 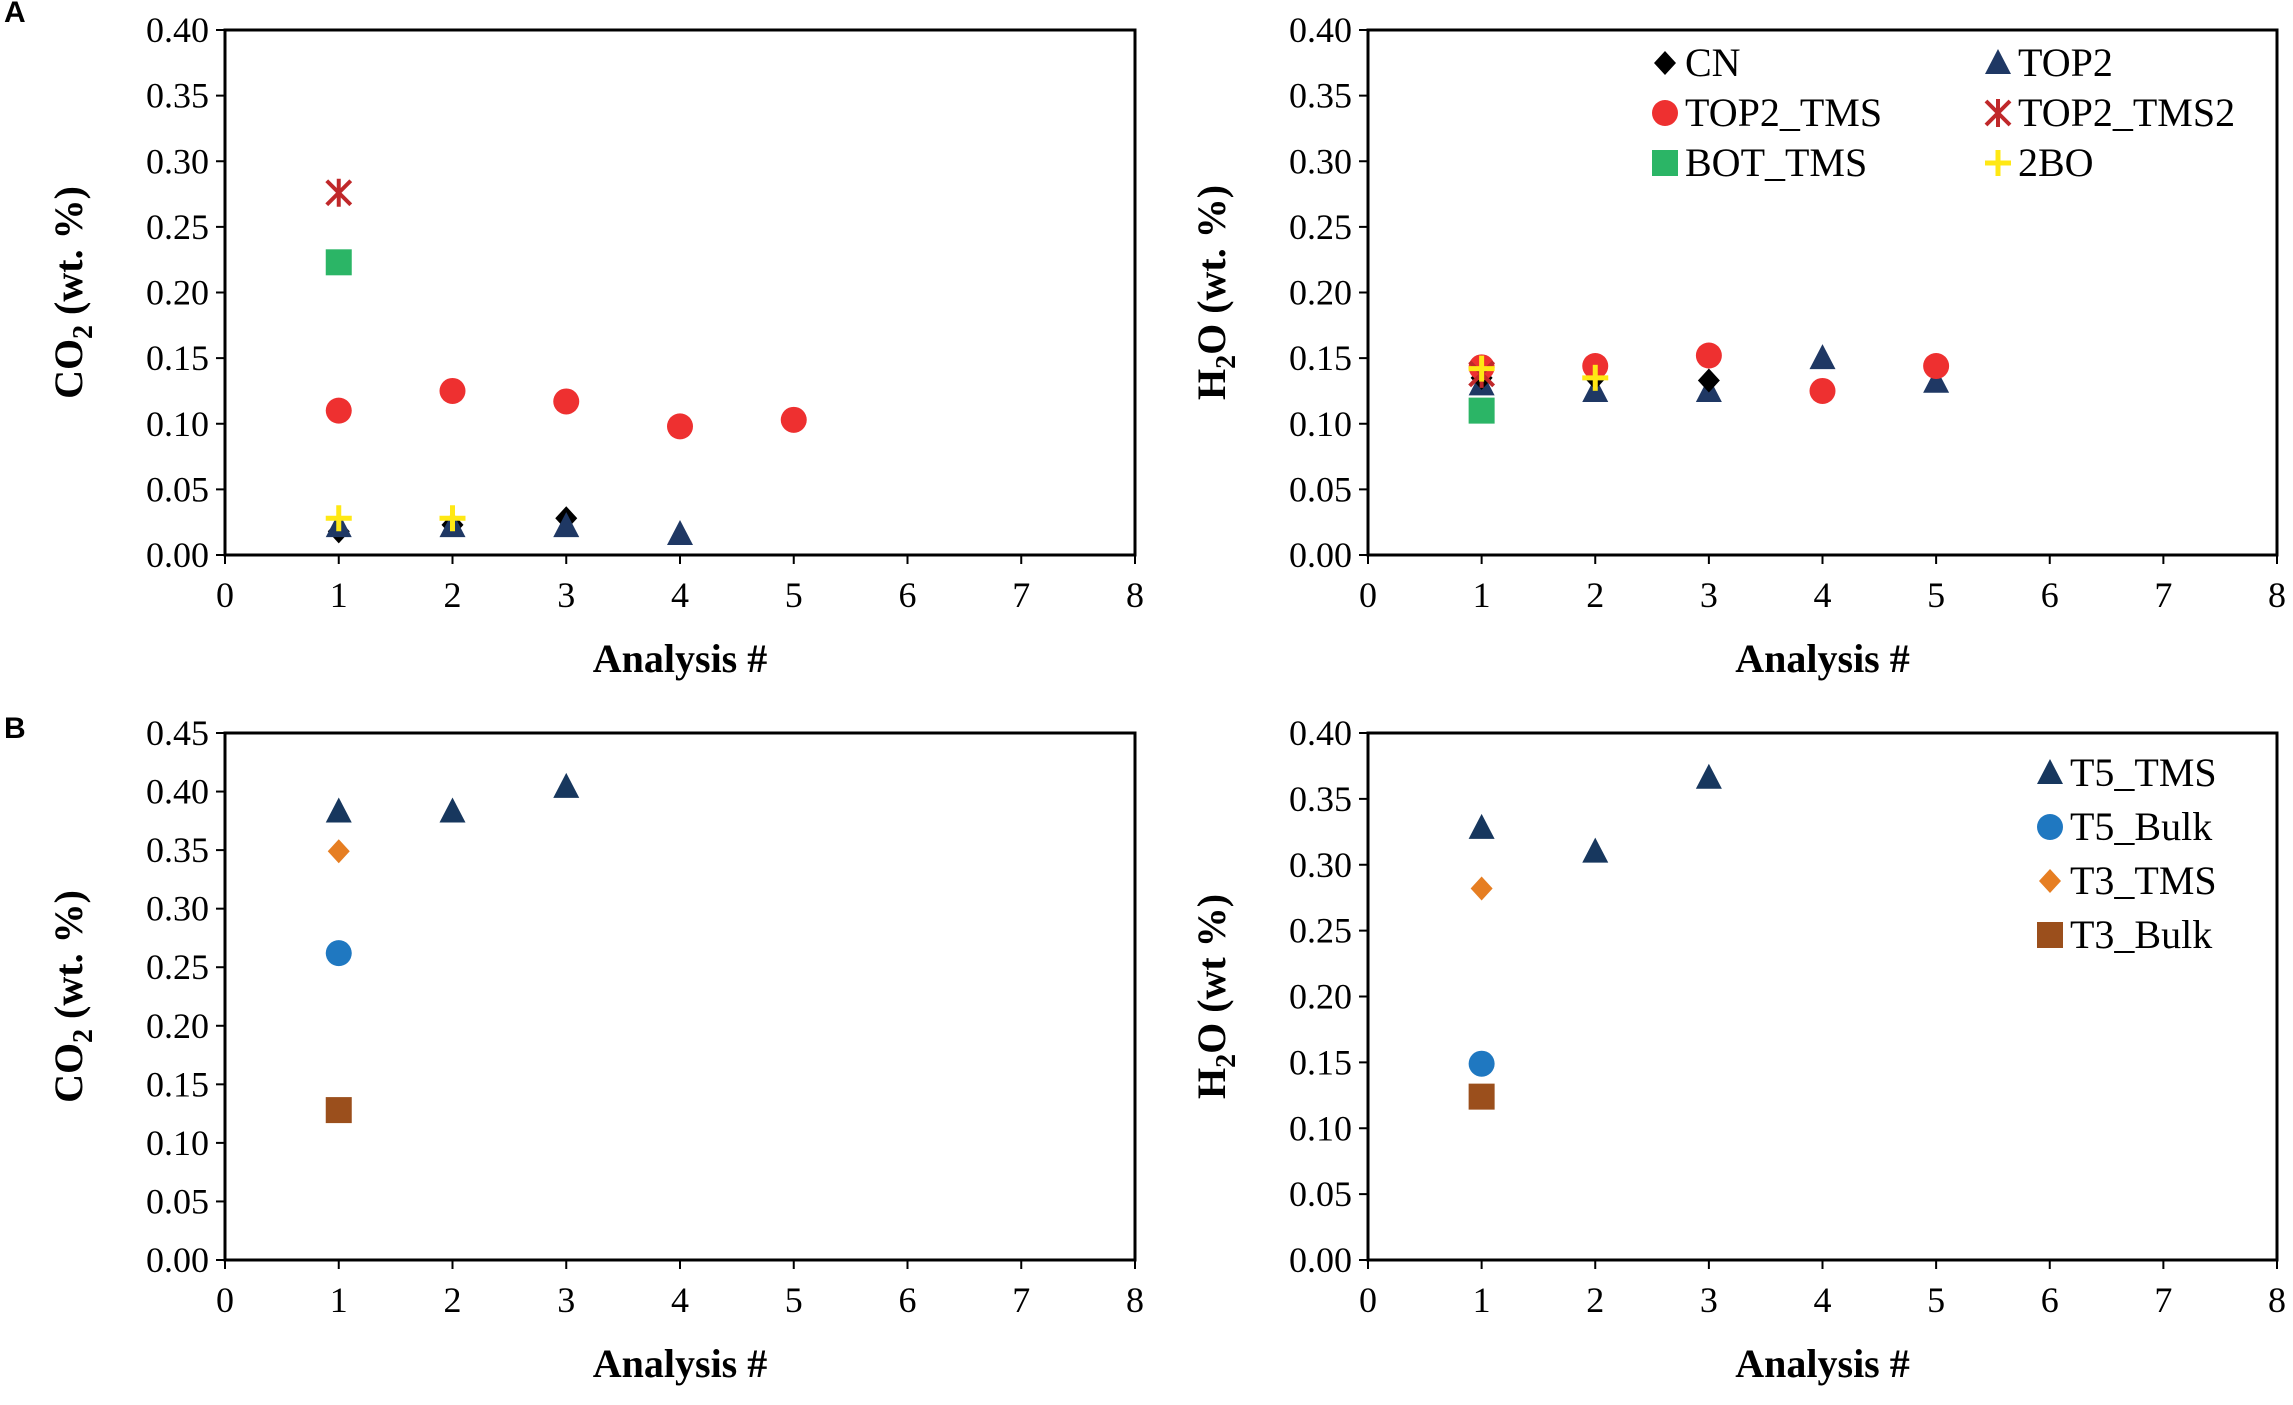 What do you see at coordinates (1713, 62) in the screenshot?
I see `legend-label: CN` at bounding box center [1713, 62].